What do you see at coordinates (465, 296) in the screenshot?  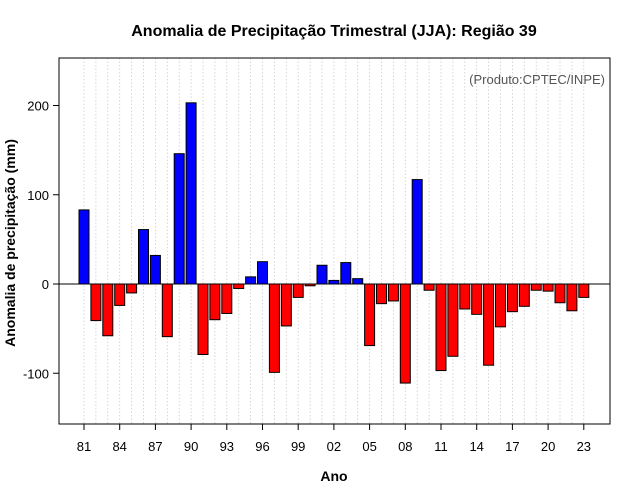 I see `bar-2013` at bounding box center [465, 296].